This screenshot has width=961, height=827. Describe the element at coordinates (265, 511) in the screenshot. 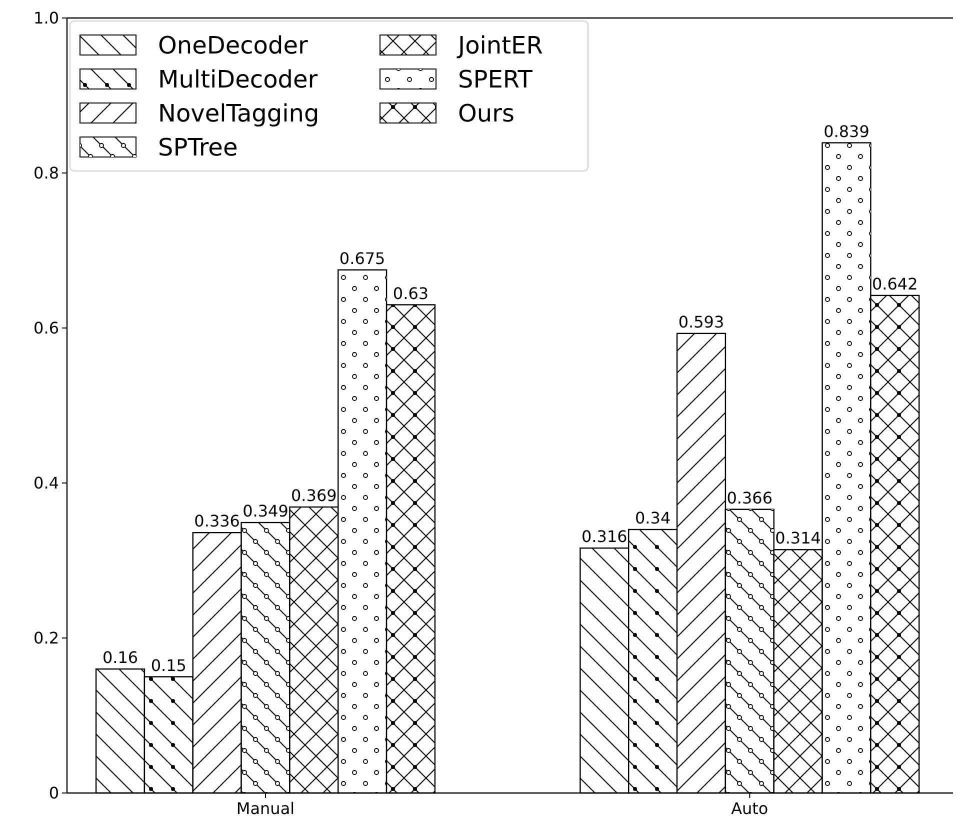

I see `data-label: 0.349` at that location.